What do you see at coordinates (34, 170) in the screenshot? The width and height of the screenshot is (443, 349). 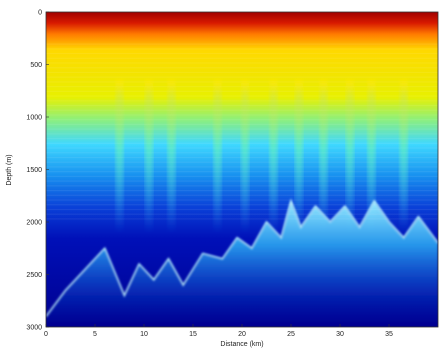 I see `y-tick-label: 1500` at bounding box center [34, 170].